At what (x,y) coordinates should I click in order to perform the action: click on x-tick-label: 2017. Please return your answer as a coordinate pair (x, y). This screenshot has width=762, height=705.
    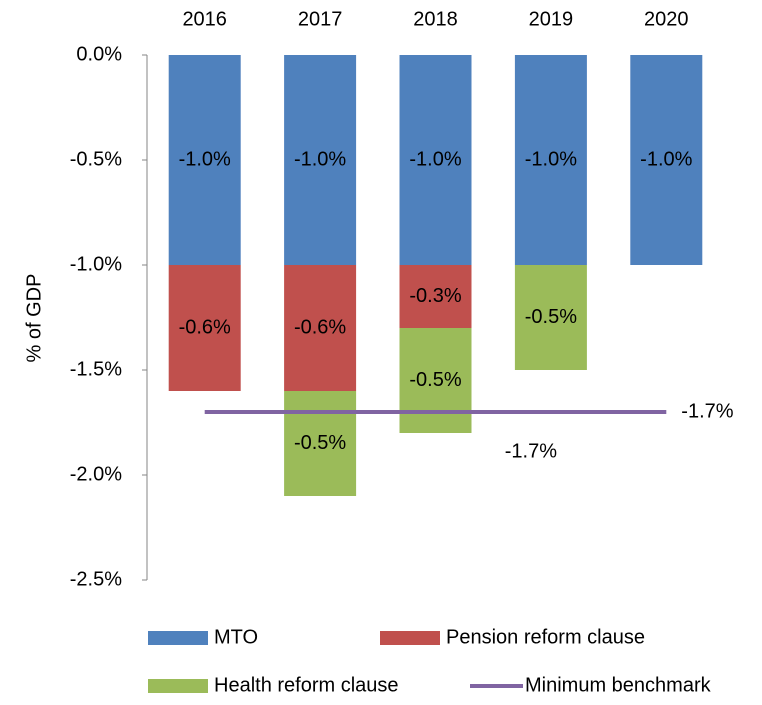
    Looking at the image, I should click on (320, 19).